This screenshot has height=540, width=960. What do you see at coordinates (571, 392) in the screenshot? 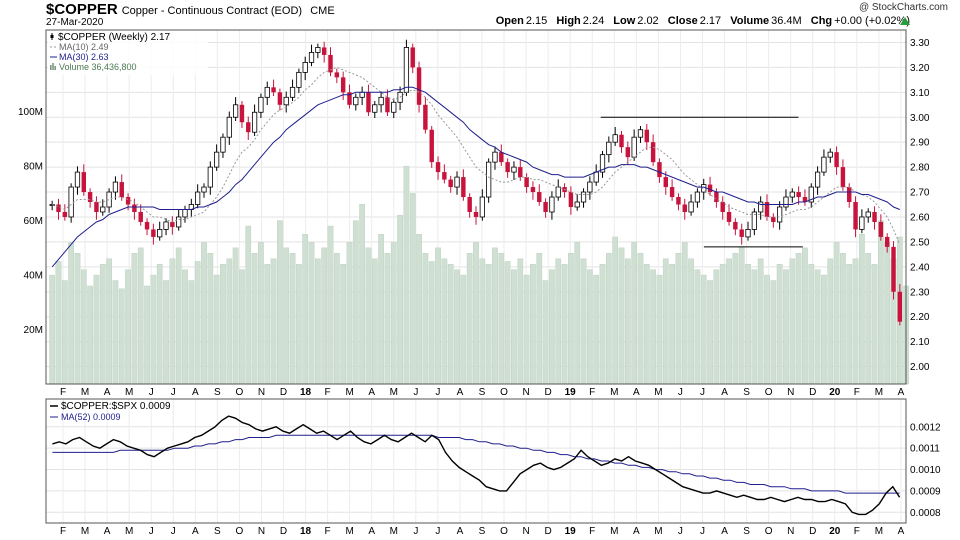
I see `x-tick-label: 19` at bounding box center [571, 392].